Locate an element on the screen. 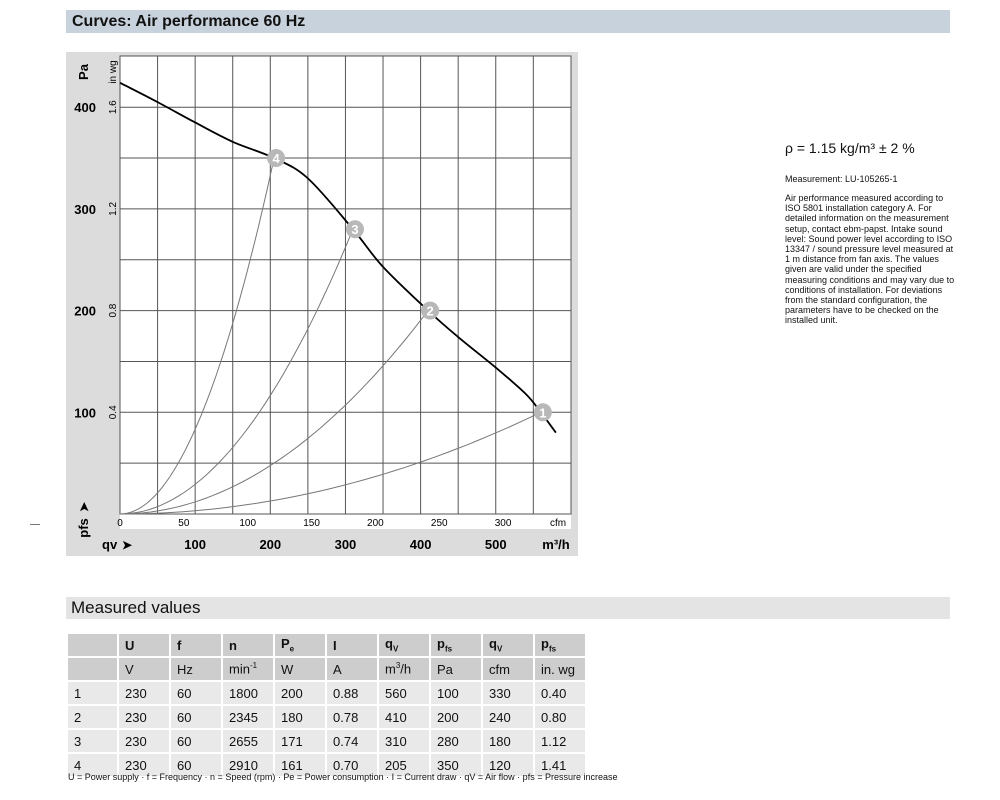 The width and height of the screenshot is (1000, 800). x-tick-cfm: 300 is located at coordinates (503, 523).